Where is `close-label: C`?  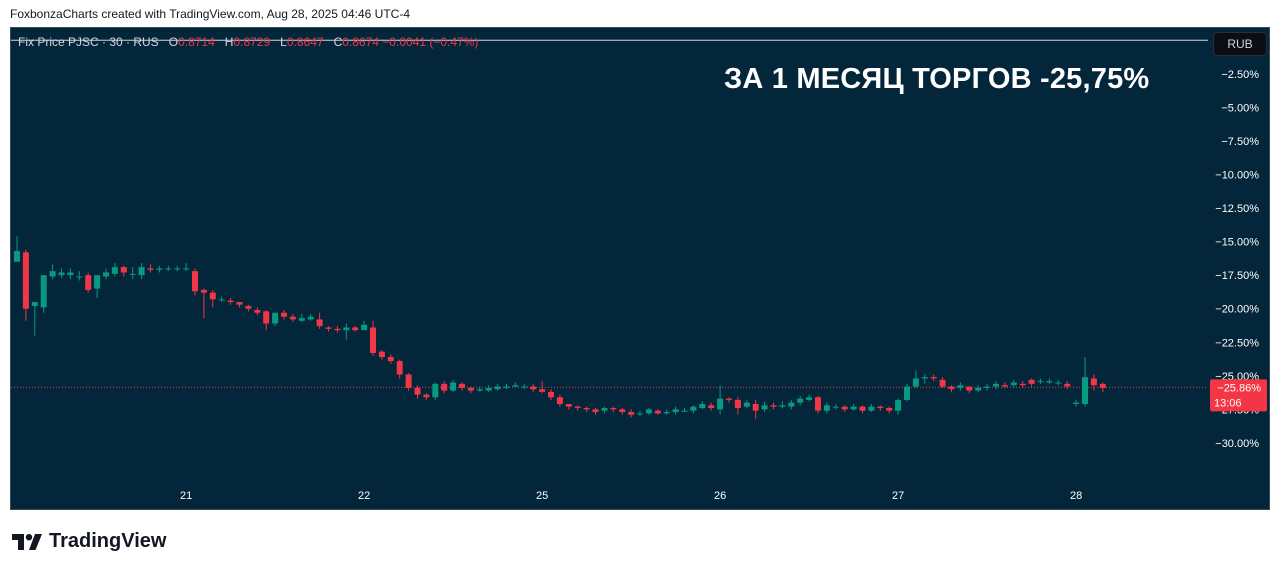
close-label: C is located at coordinates (338, 42).